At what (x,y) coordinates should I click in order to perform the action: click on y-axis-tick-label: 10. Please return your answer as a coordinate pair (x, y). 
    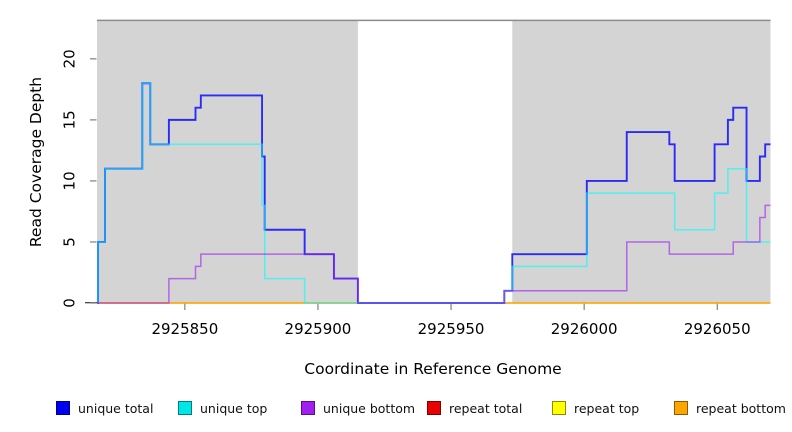
    Looking at the image, I should click on (70, 180).